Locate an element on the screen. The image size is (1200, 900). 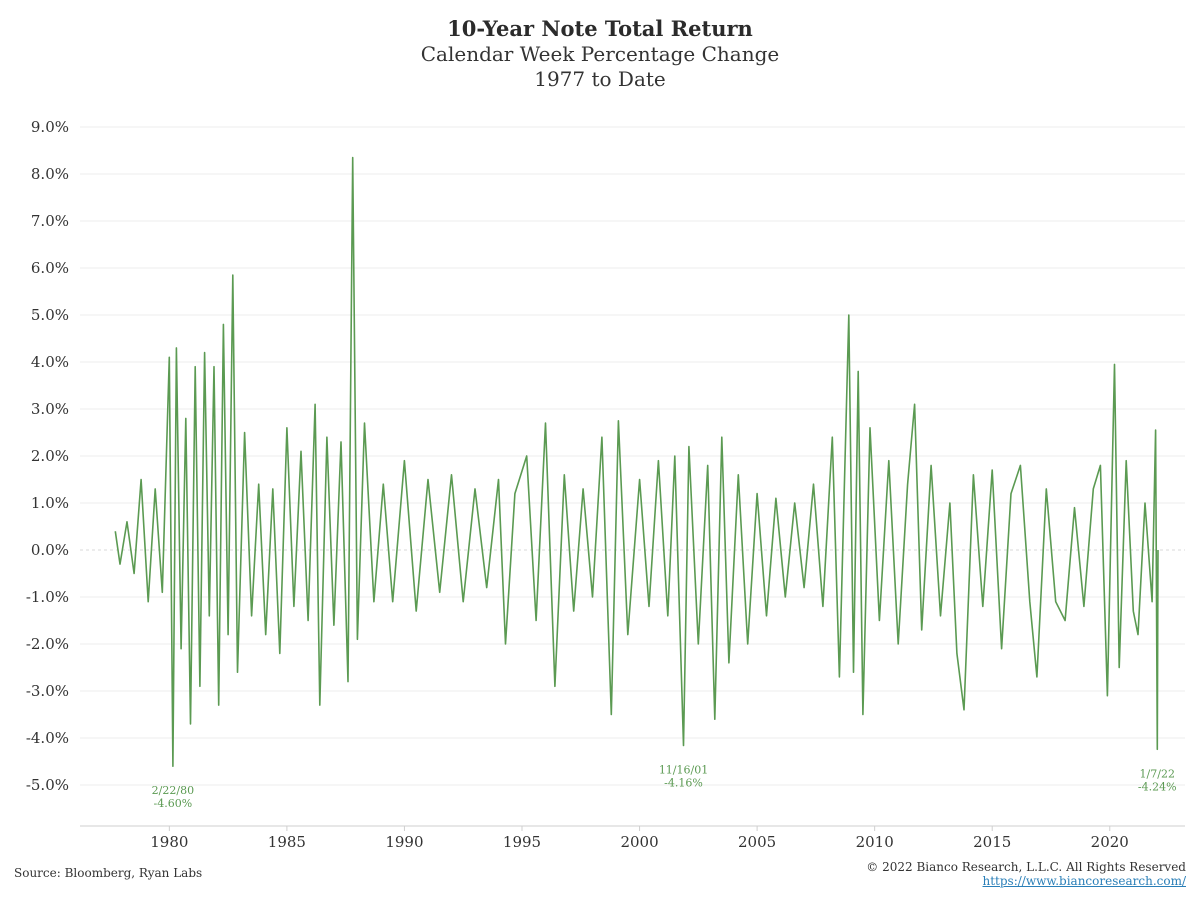
y-tick-label: 2.0% is located at coordinates (50, 456).